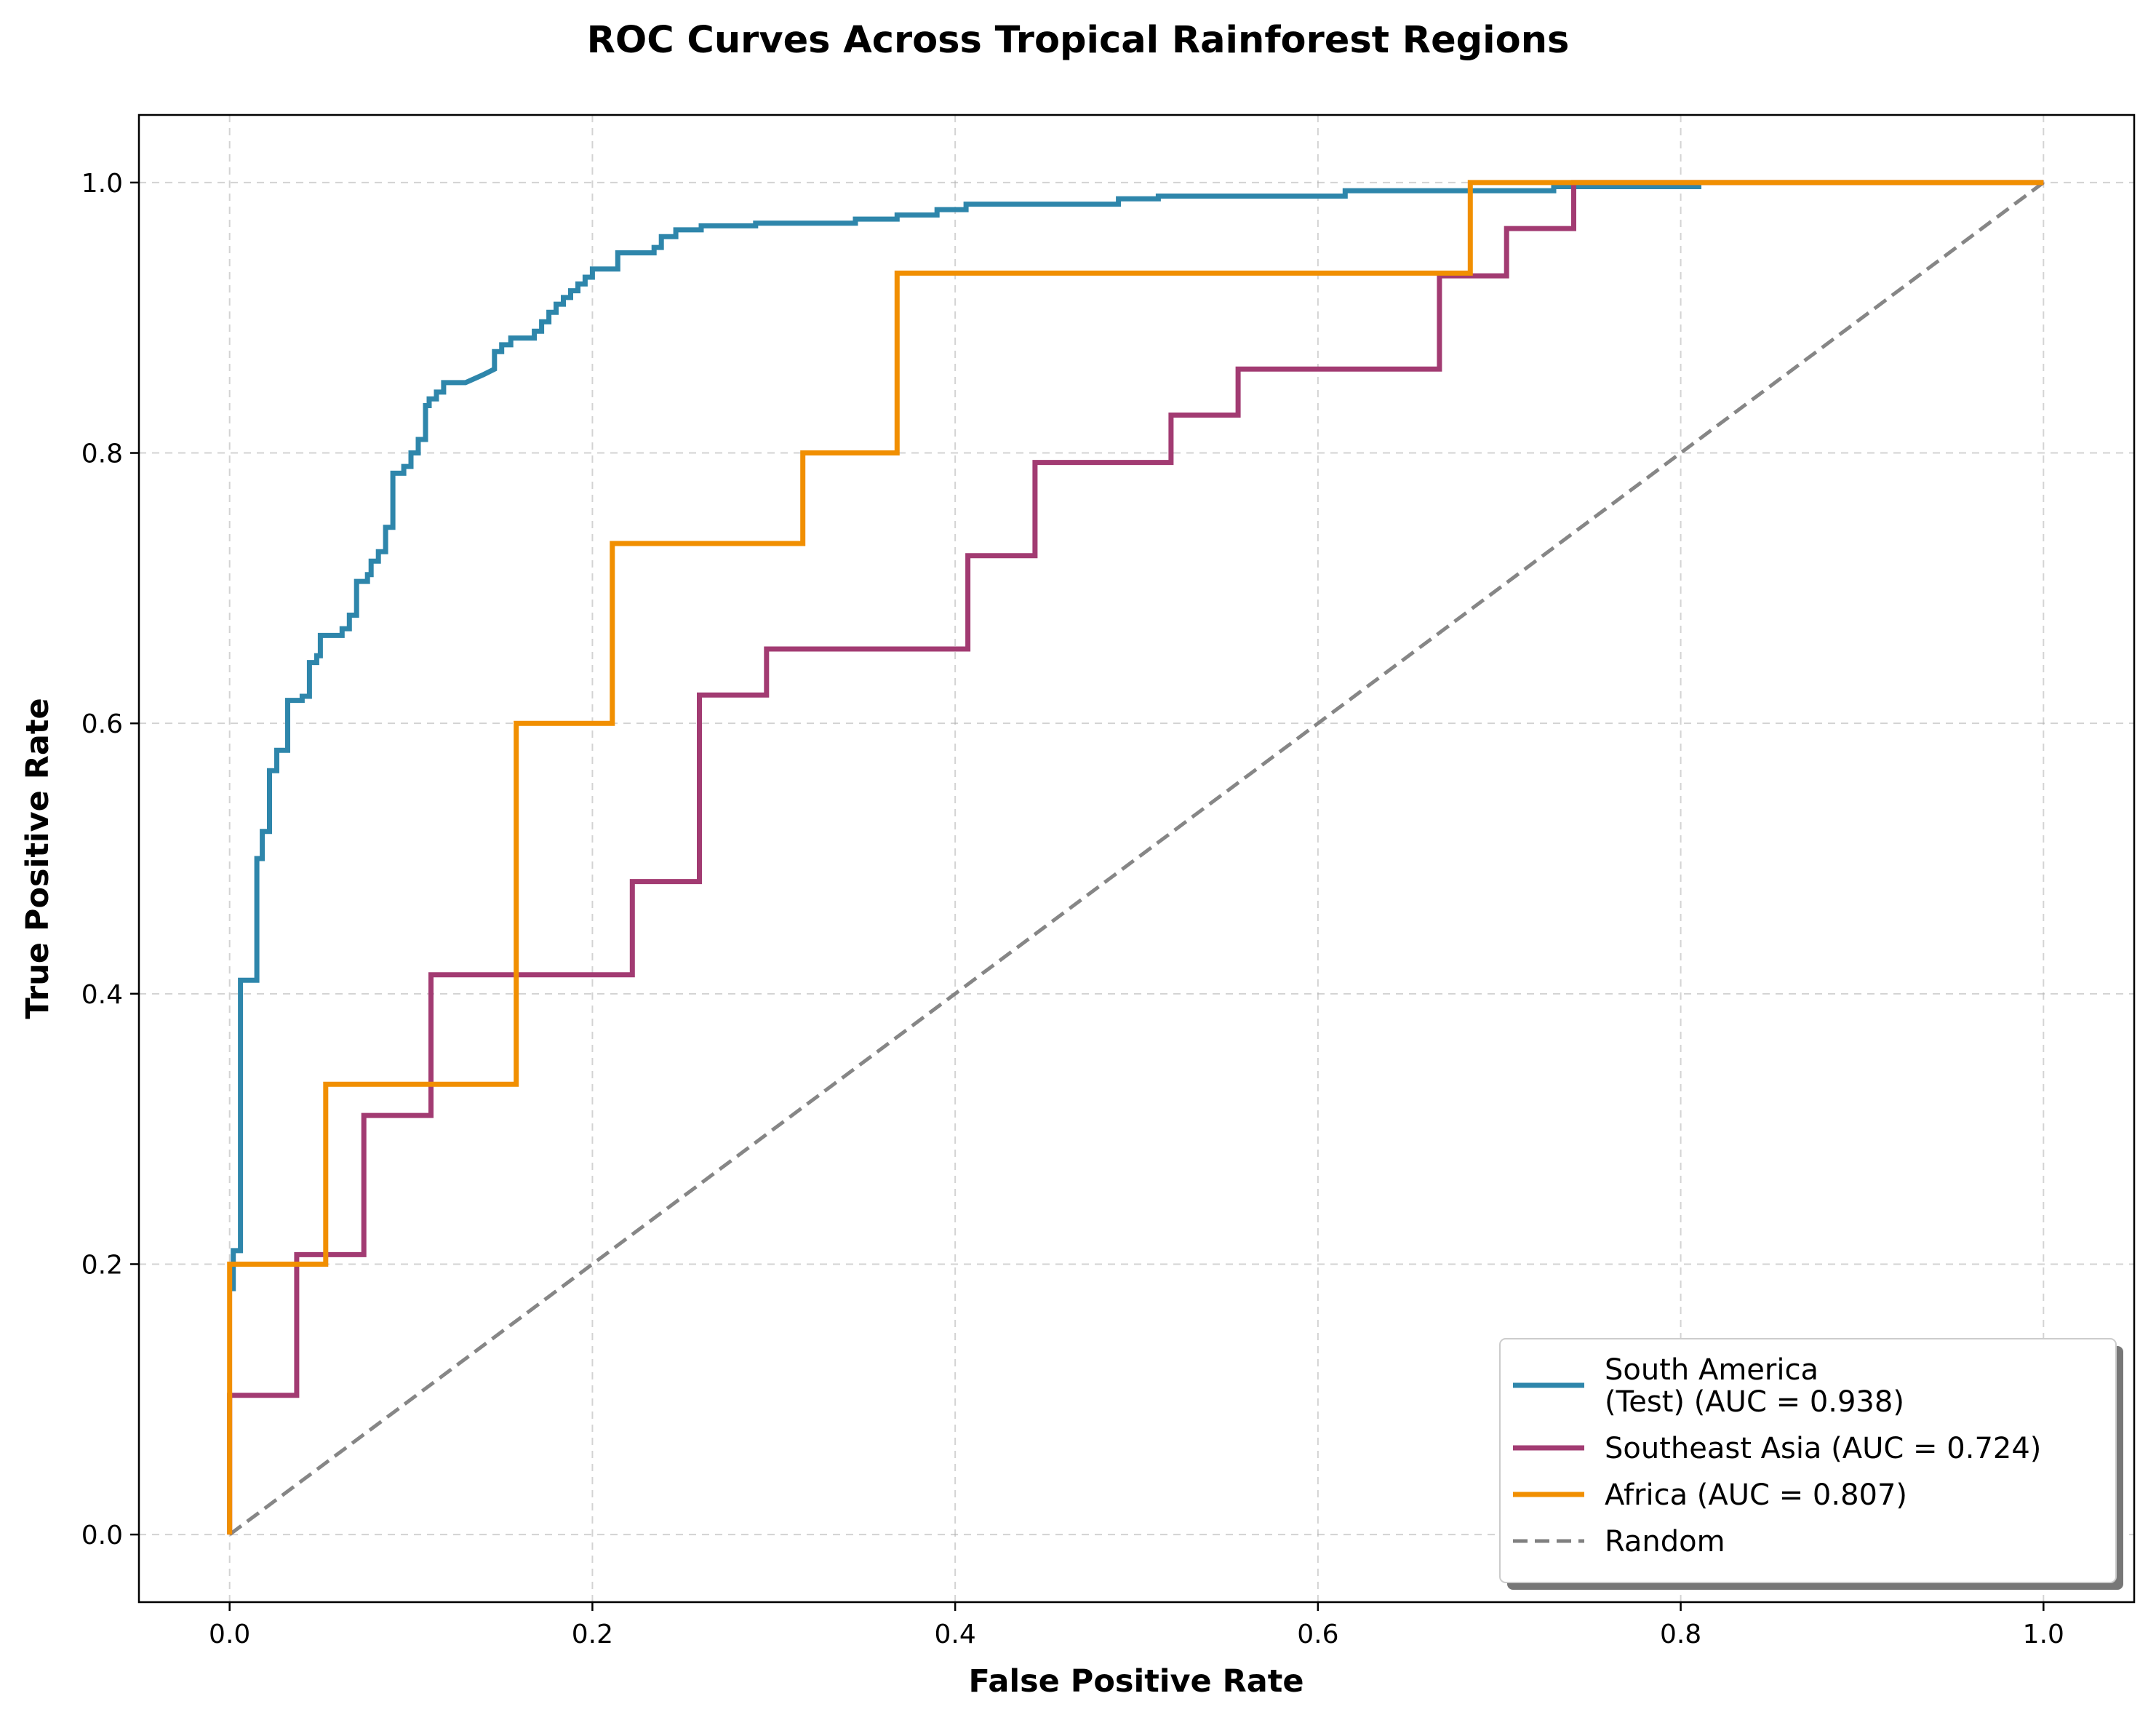 This screenshot has width=2156, height=1720. Describe the element at coordinates (1755, 1402) in the screenshot. I see `legend-label: (Test) (AUC = 0.938)` at that location.